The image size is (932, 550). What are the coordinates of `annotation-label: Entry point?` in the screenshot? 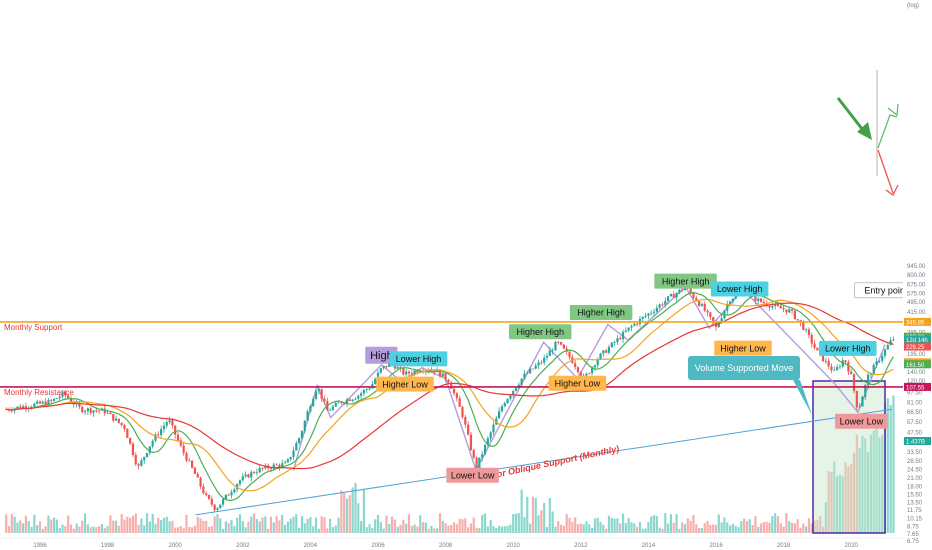 It's located at (888, 290).